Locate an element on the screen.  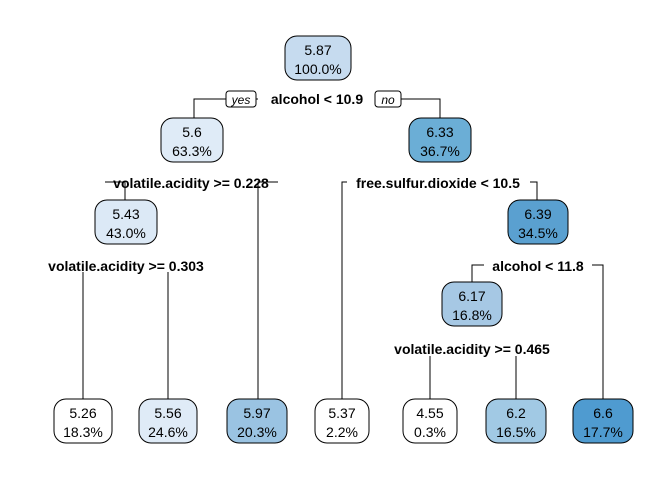
leaf-l4: 5.37 2.2% is located at coordinates (342, 421).